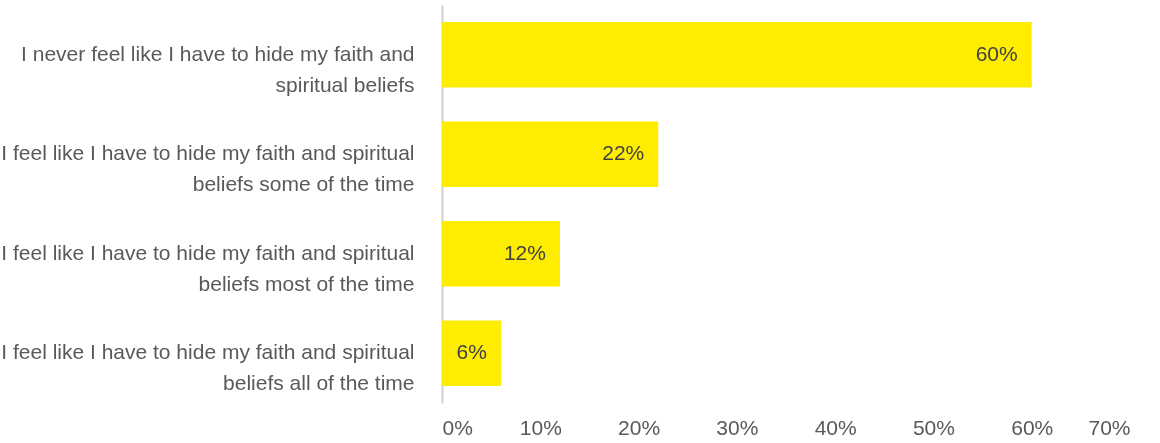 This screenshot has width=1160, height=443. I want to click on y-tick-label: I feel like I have to hide my faith and spiritual beliefs some of the time, so click(208, 168).